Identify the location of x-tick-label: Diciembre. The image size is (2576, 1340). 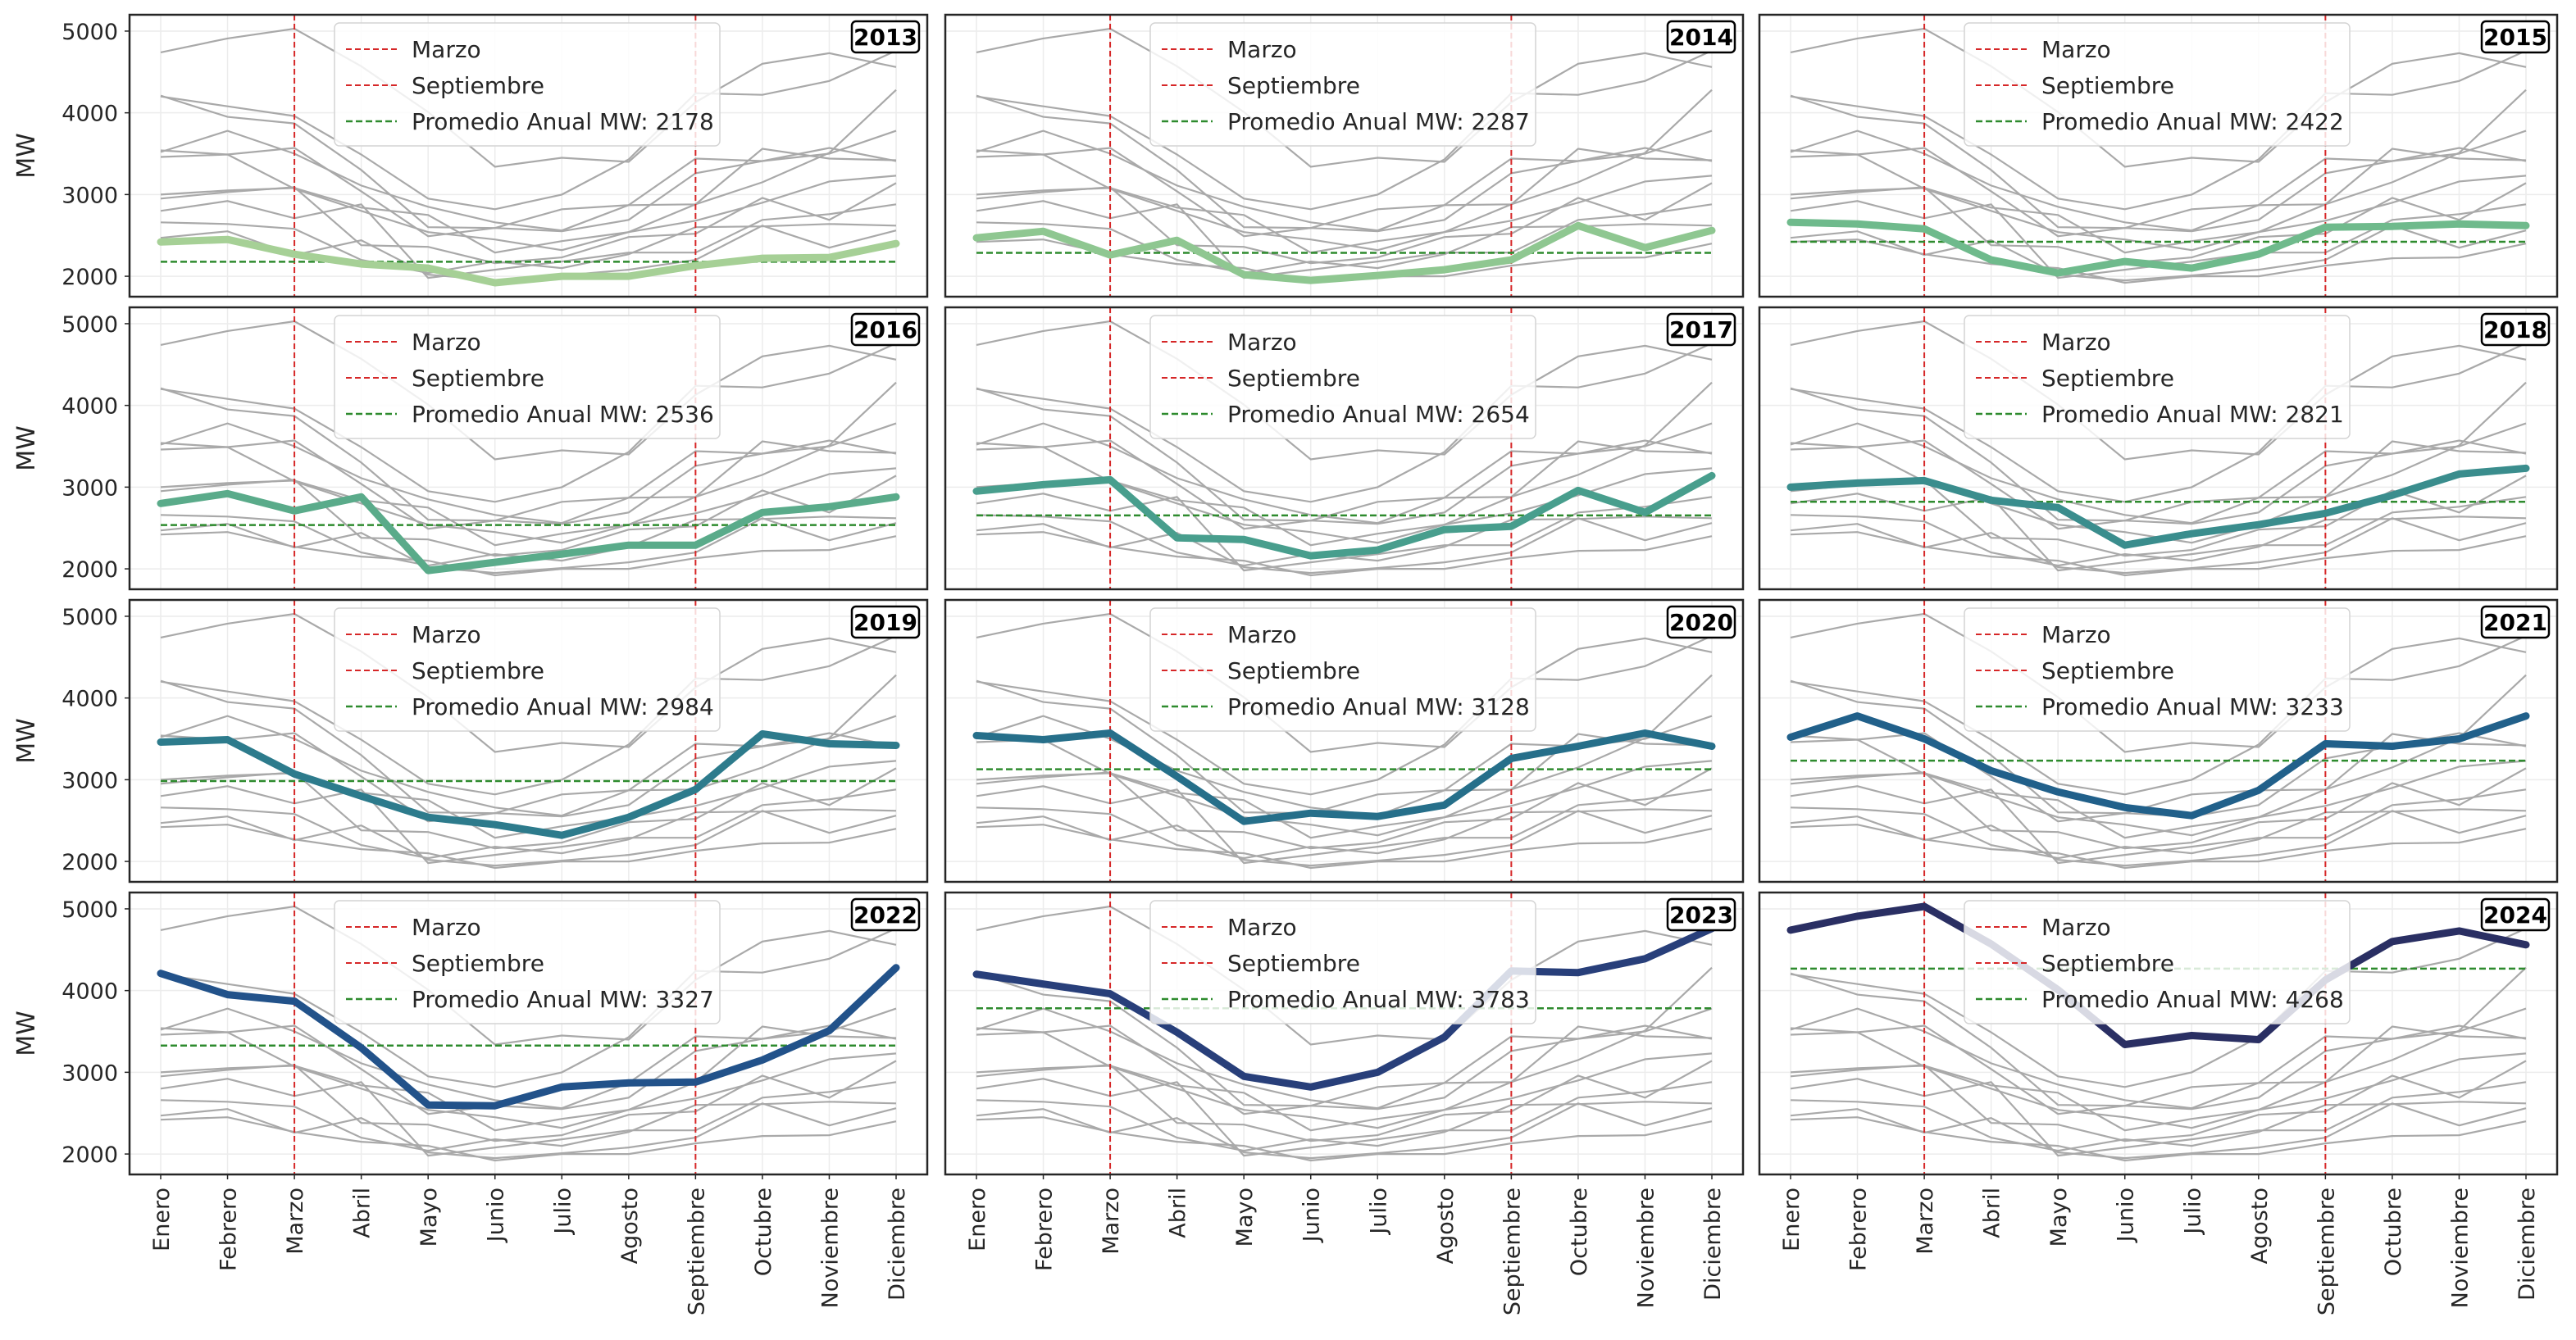
(1713, 1244).